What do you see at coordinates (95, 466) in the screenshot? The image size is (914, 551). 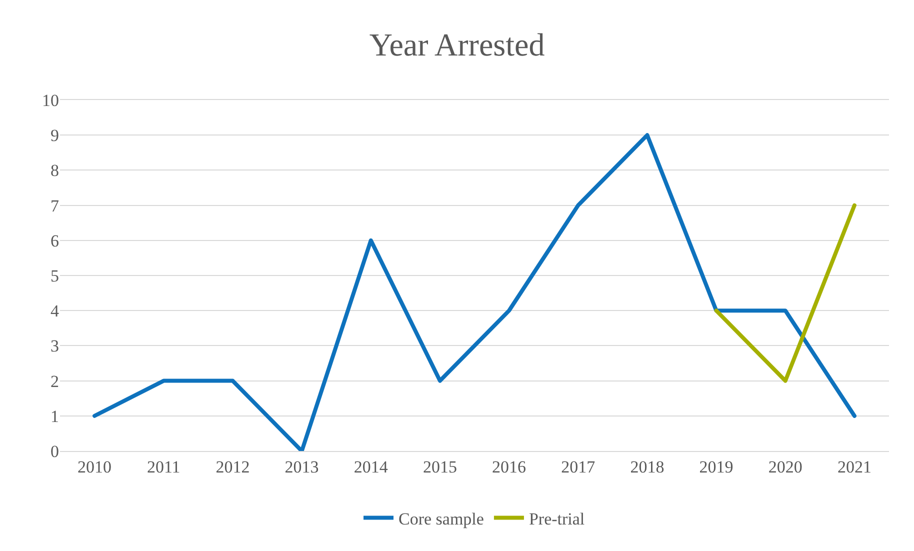 I see `x-tick-label: 2010` at bounding box center [95, 466].